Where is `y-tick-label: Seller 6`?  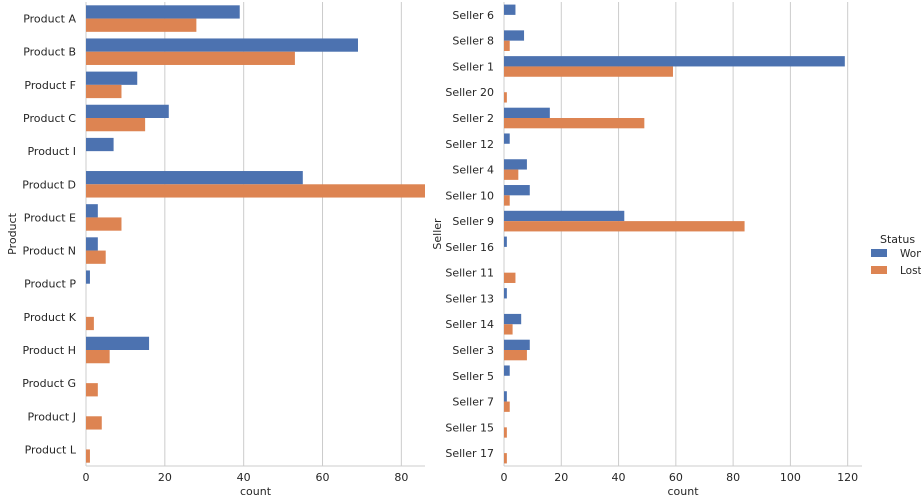
y-tick-label: Seller 6 is located at coordinates (473, 15).